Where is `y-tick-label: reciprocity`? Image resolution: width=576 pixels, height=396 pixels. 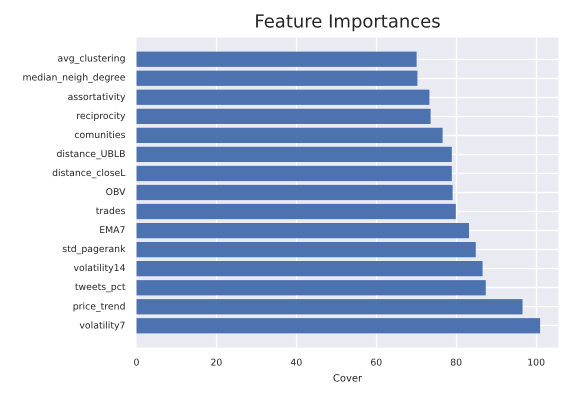 y-tick-label: reciprocity is located at coordinates (101, 116).